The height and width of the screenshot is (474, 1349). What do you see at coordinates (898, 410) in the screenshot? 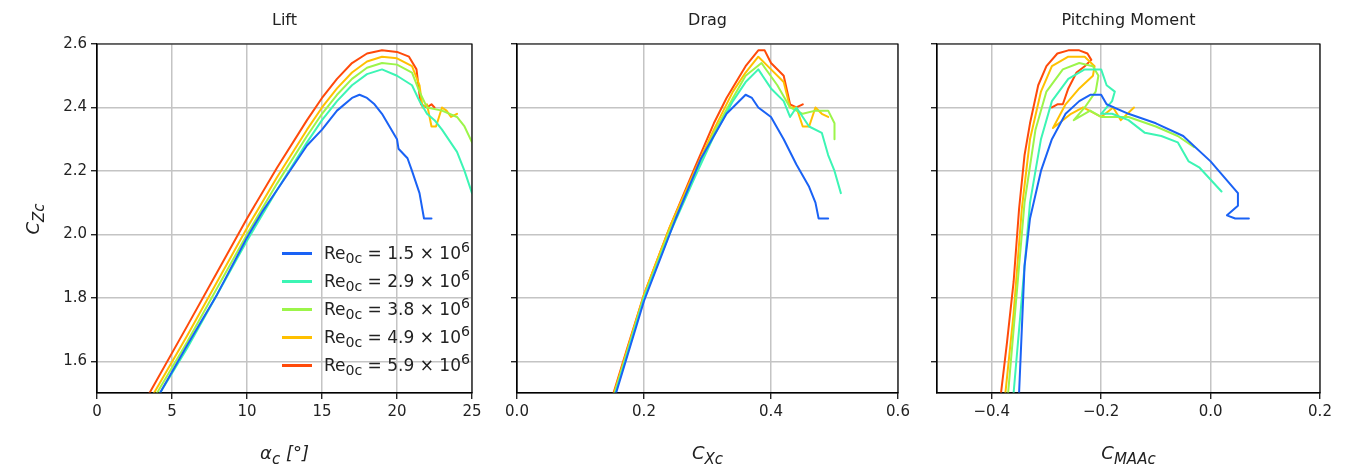
I see `x-tick-label: 0.6` at bounding box center [898, 410].